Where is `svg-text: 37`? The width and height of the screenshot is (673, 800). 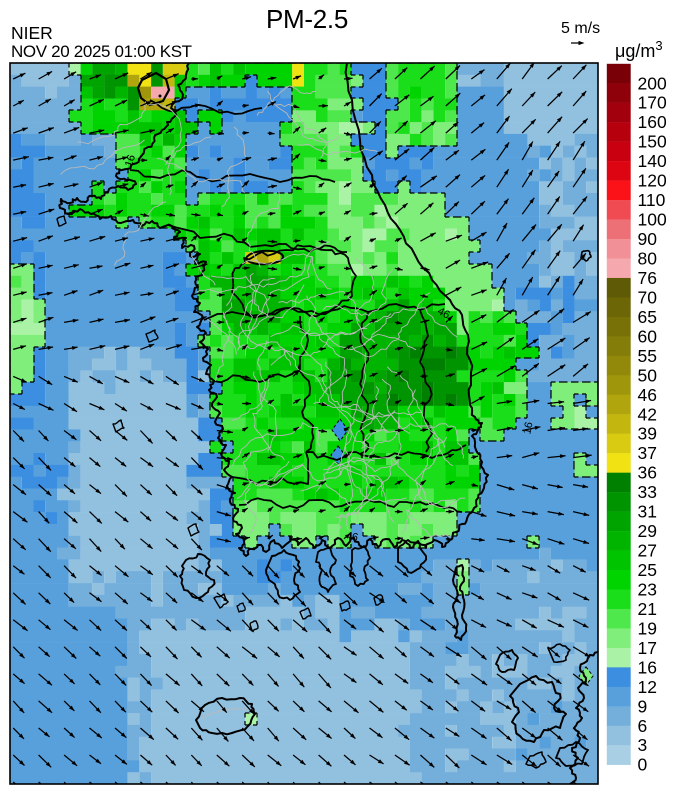 svg-text: 37 is located at coordinates (647, 453).